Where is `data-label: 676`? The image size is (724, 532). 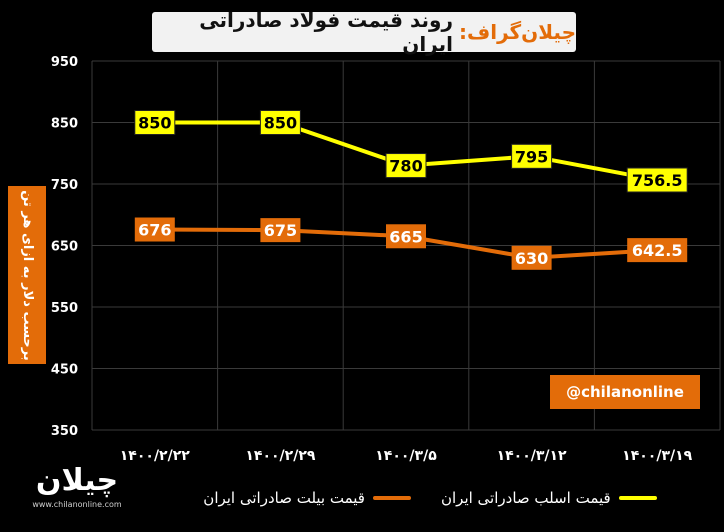
data-label: 676 is located at coordinates (154, 230).